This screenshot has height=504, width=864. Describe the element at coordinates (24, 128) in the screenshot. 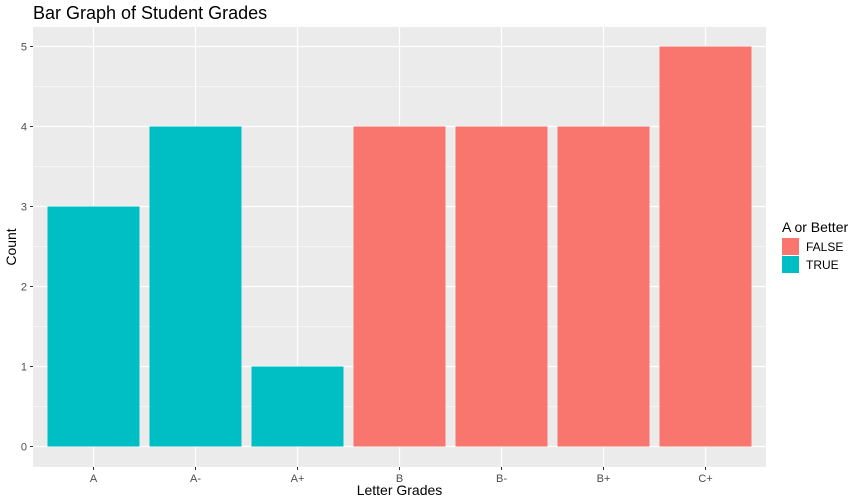

I see `y-tick-label: 4` at that location.